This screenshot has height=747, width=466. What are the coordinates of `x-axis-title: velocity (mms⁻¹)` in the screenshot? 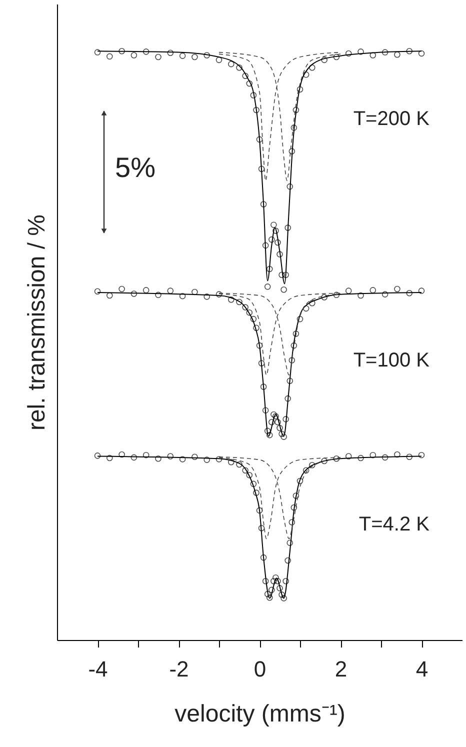 It's located at (260, 714).